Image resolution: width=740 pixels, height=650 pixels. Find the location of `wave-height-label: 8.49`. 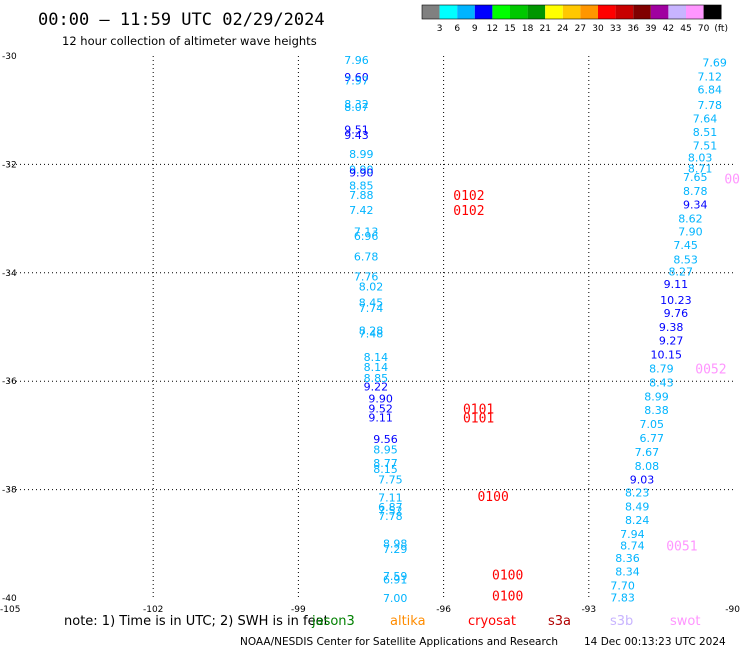

wave-height-label: 8.49 is located at coordinates (637, 506).